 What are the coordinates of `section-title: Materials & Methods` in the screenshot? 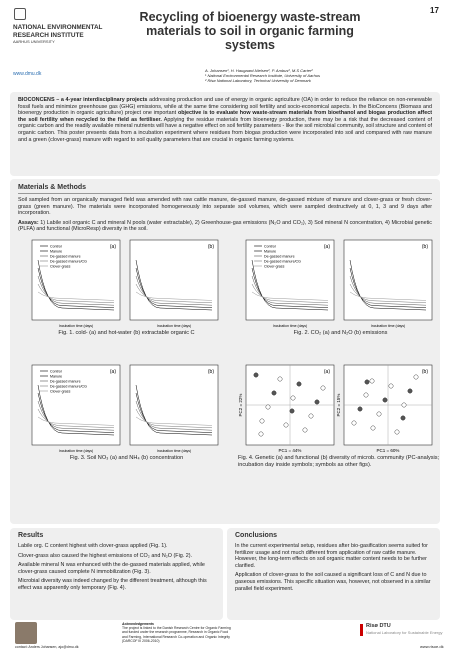 It's located at (52, 187).